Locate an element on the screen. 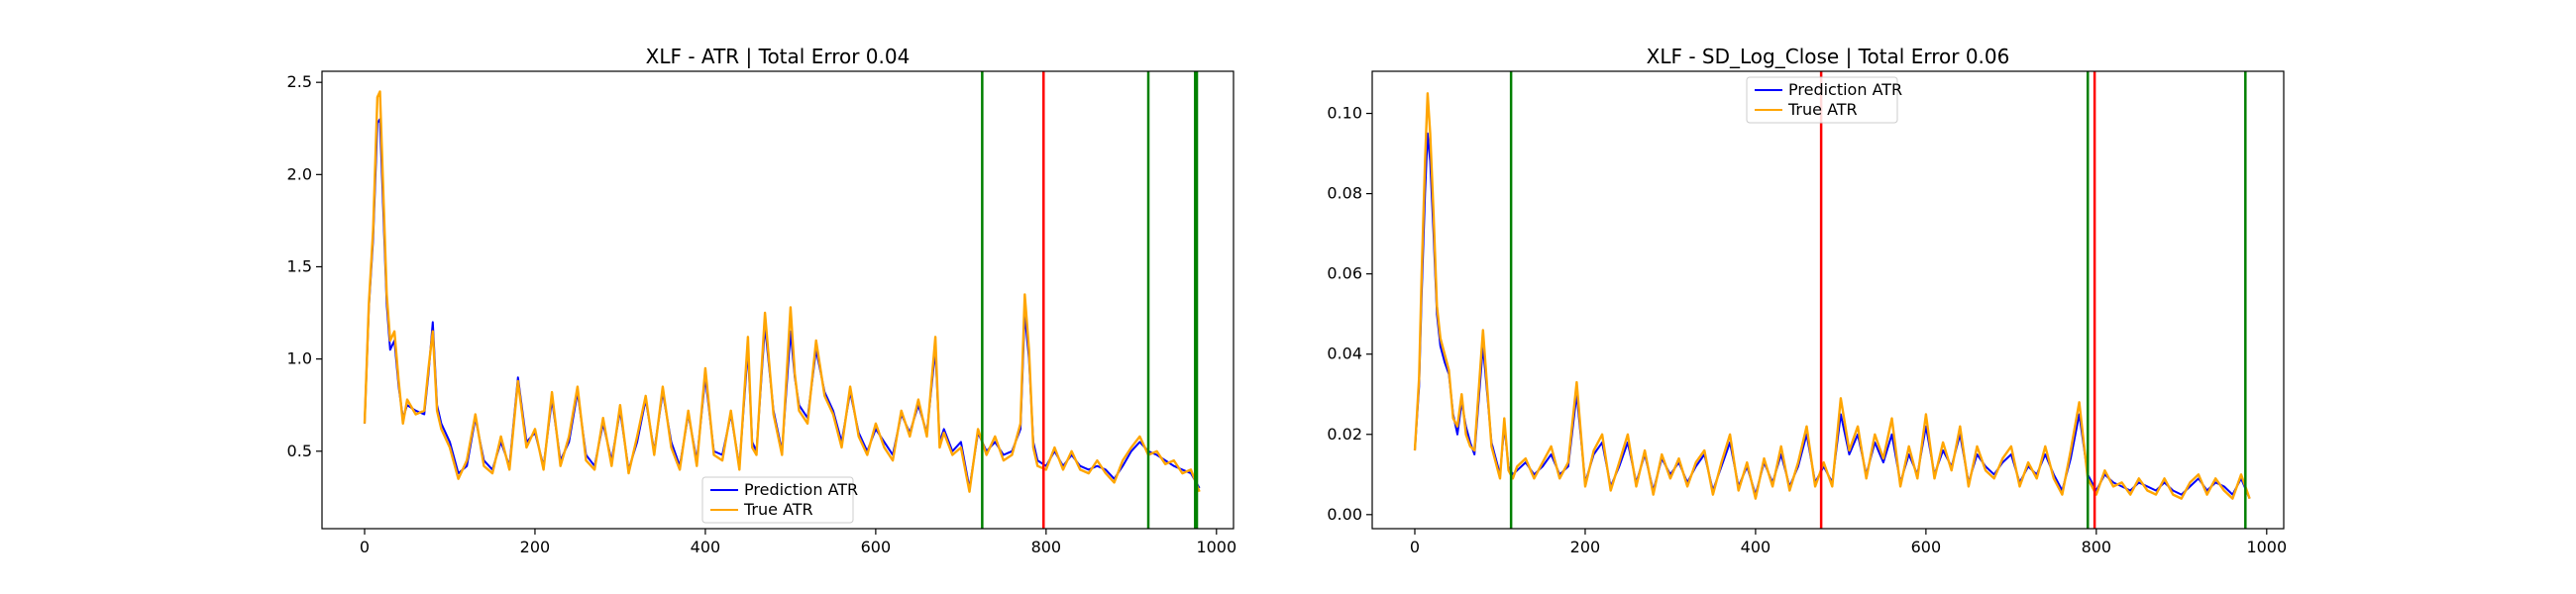  y-tick-label: 0.08 is located at coordinates (1344, 193).